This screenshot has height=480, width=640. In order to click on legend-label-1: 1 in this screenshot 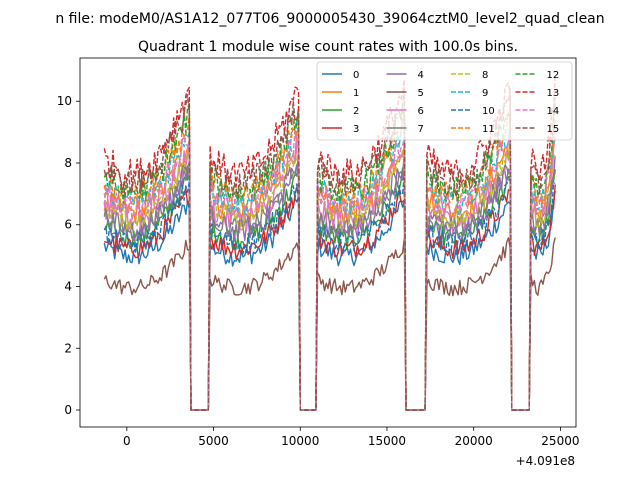, I will do `click(356, 93)`.